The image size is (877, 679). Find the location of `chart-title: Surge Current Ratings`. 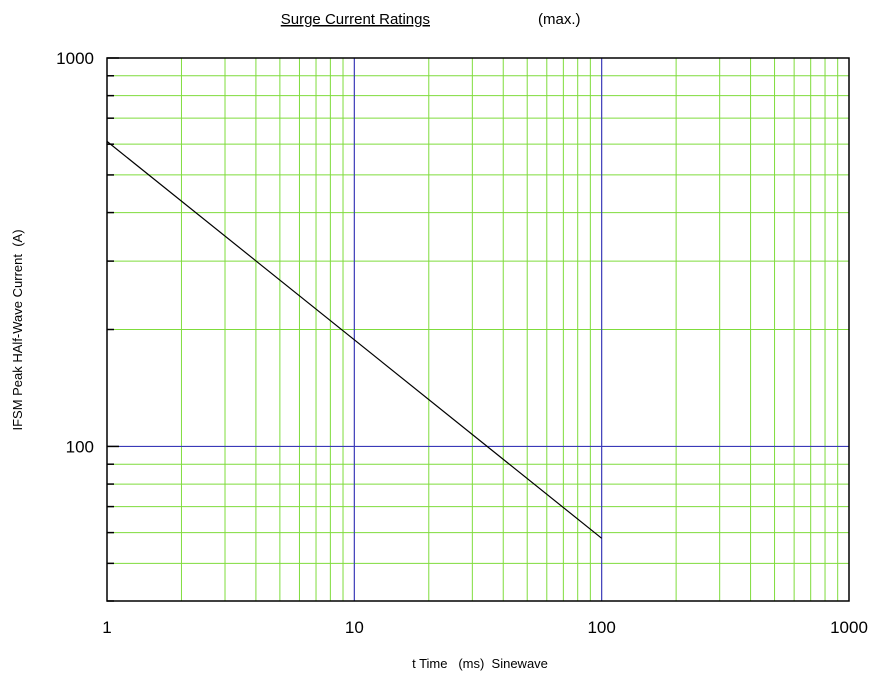

chart-title: Surge Current Ratings is located at coordinates (355, 19).